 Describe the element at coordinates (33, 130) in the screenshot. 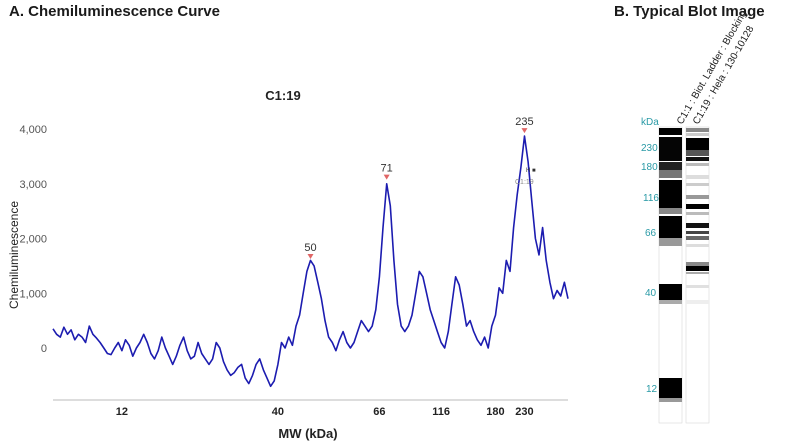

I see `y-tick-label: 4,000` at that location.